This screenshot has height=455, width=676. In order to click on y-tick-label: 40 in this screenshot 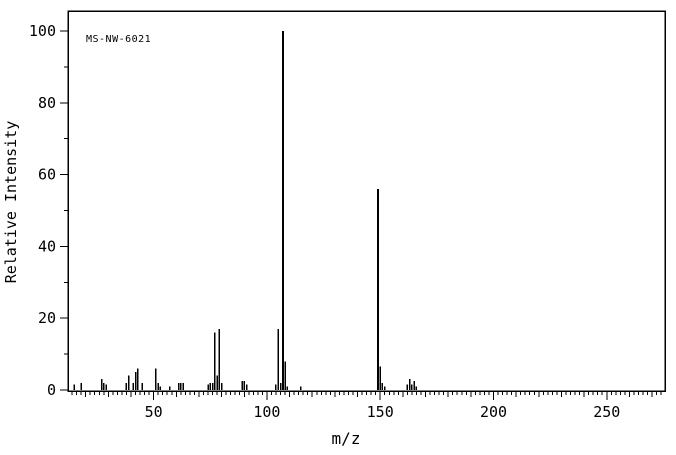, I will do `click(47, 246)`.